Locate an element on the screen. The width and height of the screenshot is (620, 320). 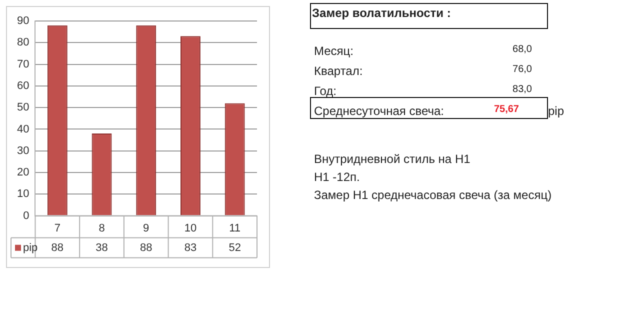
y-tick-label: 40 is located at coordinates (23, 129).